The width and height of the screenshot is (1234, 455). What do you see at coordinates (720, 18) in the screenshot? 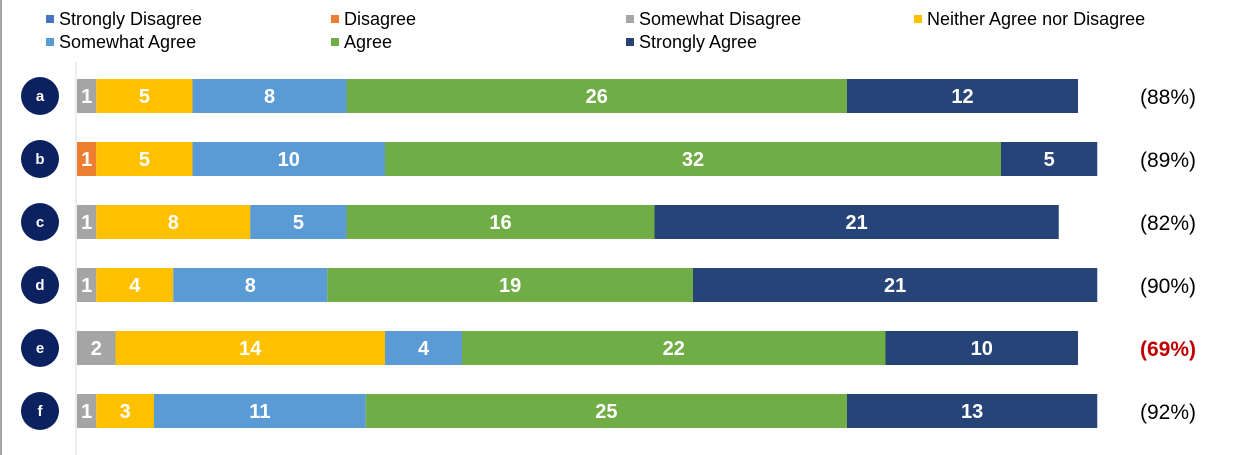
I see `legend-label: Somewhat Disagree` at bounding box center [720, 18].